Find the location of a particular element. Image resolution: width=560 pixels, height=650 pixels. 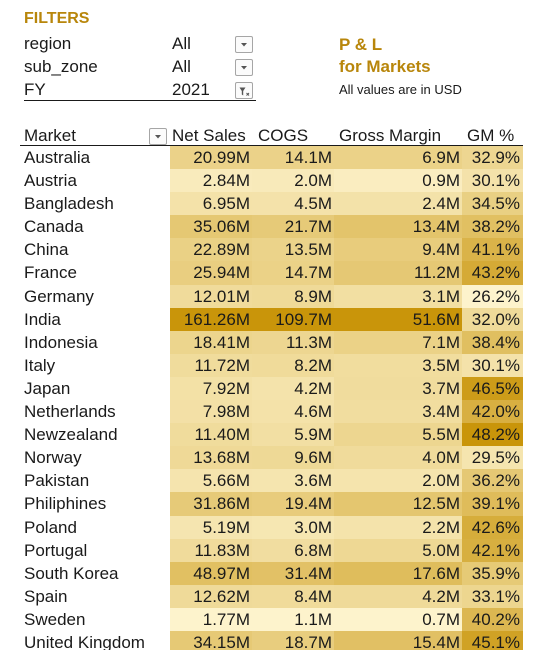

gm-pct-cell: 48.2% is located at coordinates (492, 435).